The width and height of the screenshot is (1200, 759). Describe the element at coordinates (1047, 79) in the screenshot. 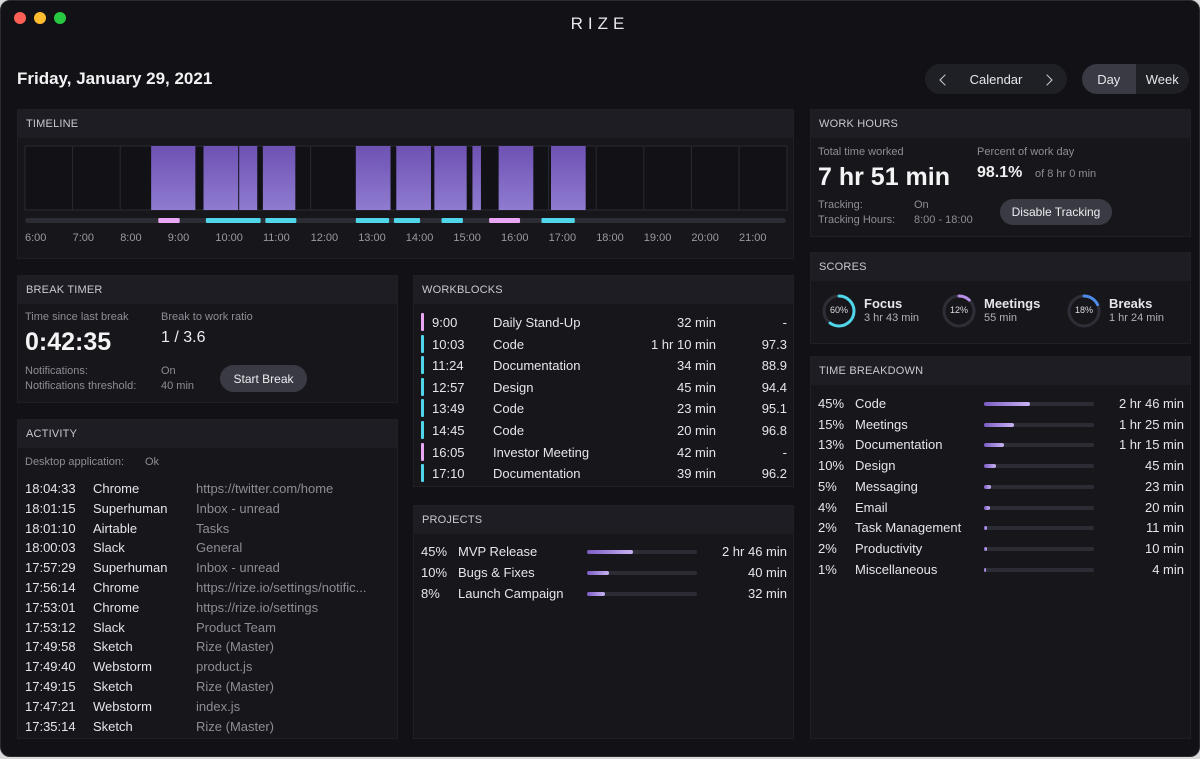

I see `chevron-right-icon` at that location.